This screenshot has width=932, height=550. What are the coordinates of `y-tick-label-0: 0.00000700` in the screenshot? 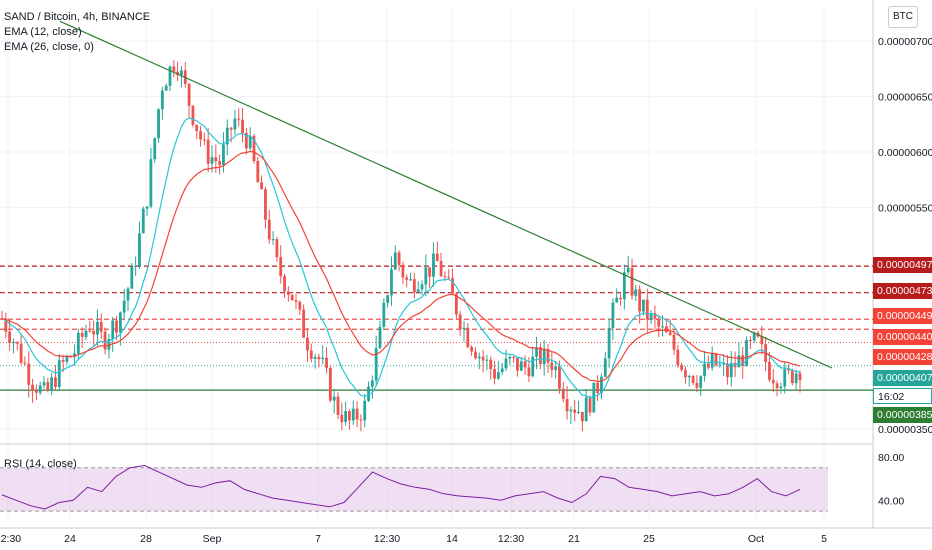 It's located at (905, 42).